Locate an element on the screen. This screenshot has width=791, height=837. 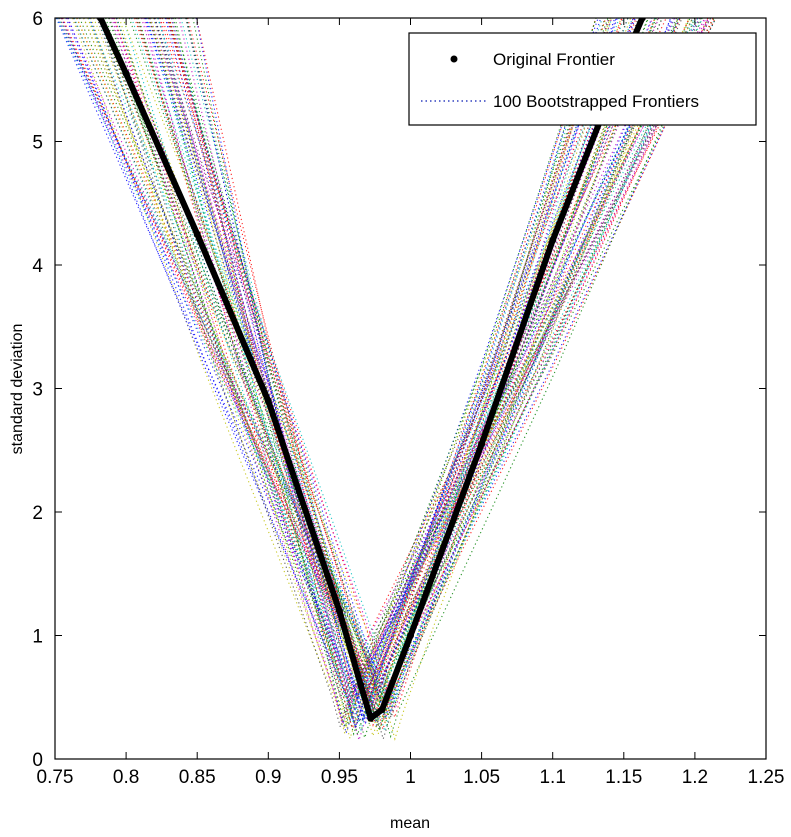
x-tick-label: 0.95 is located at coordinates (339, 777).